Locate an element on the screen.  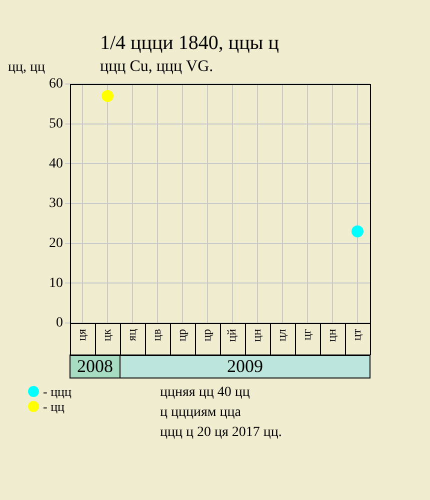
text: 2009 is located at coordinates (245, 366).